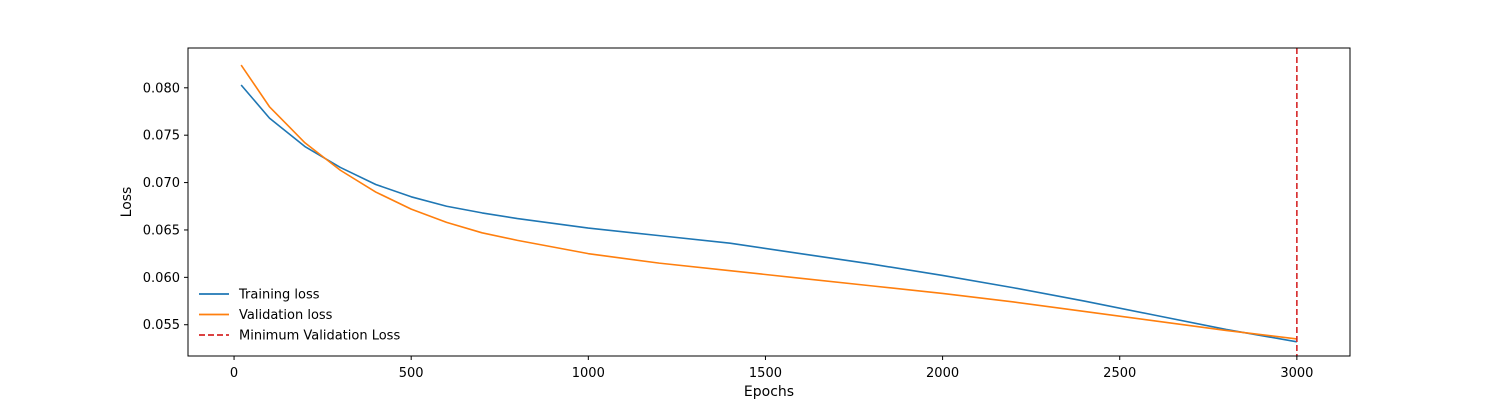 This screenshot has height=400, width=1500. I want to click on x-axis-label: Epochs, so click(769, 392).